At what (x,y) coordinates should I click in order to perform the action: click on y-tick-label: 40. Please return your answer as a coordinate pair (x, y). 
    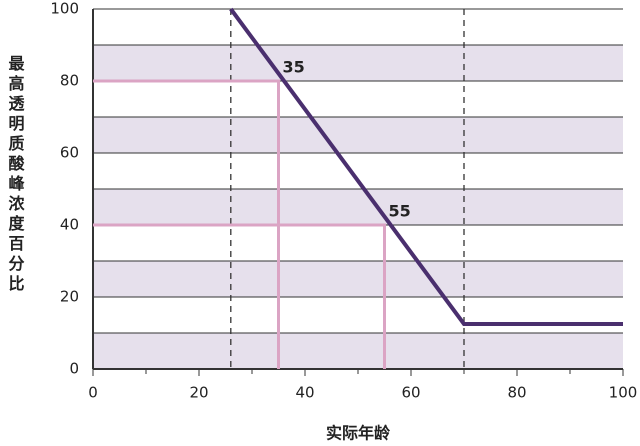
    Looking at the image, I should click on (69, 225).